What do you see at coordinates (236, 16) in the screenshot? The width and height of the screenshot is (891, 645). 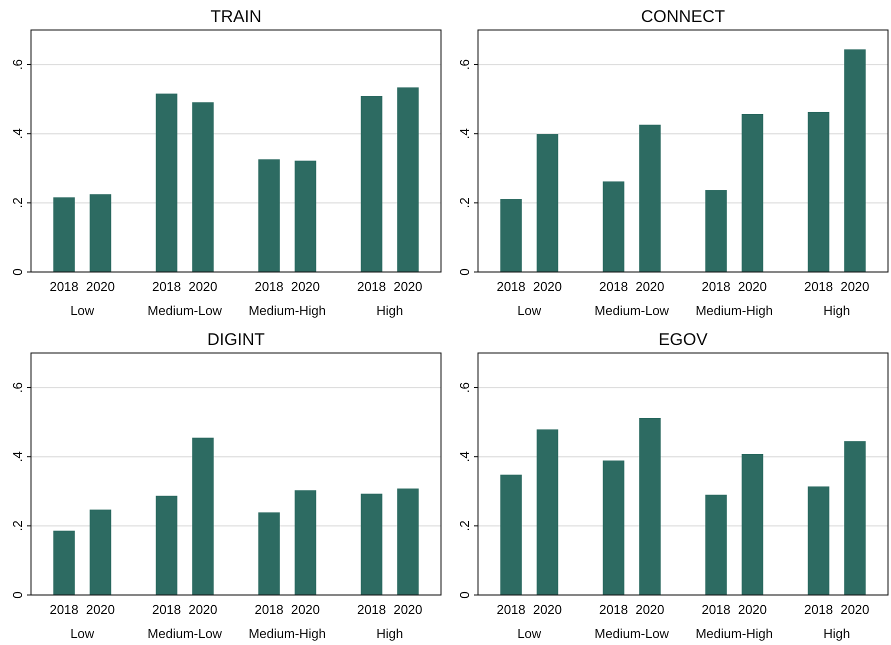 I see `chart-title: TRAIN` at bounding box center [236, 16].